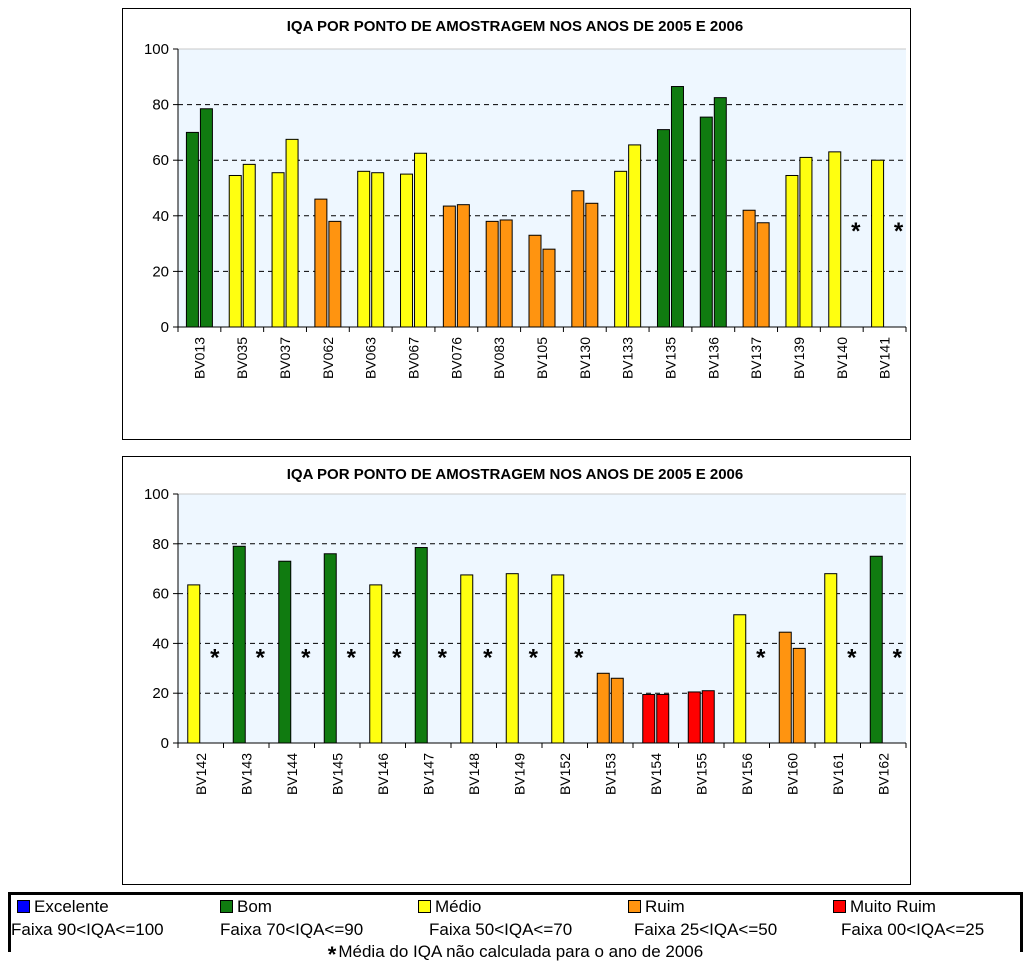 This screenshot has width=1031, height=968. I want to click on swatch-muito-ruim, so click(839, 906).